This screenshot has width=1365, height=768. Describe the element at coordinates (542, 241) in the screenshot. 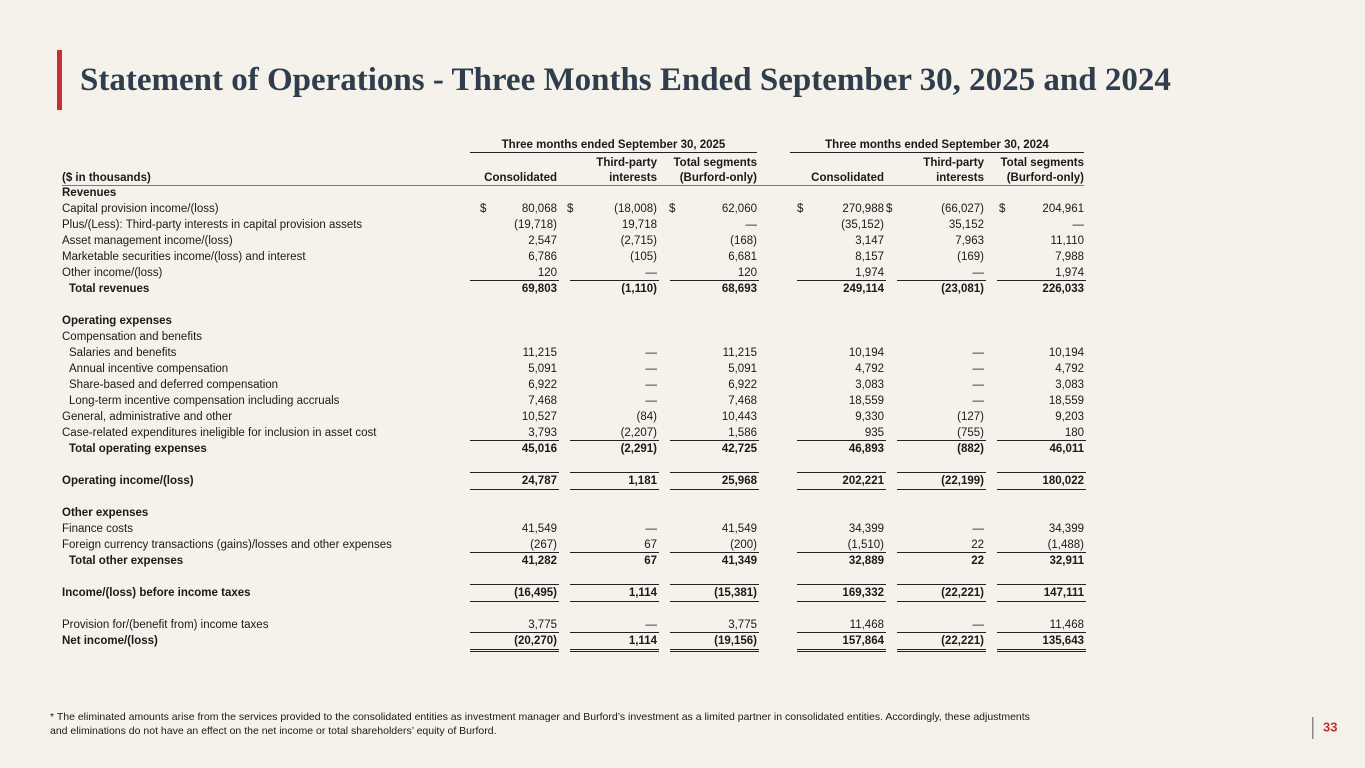

I see `cell-value: 2,547` at that location.